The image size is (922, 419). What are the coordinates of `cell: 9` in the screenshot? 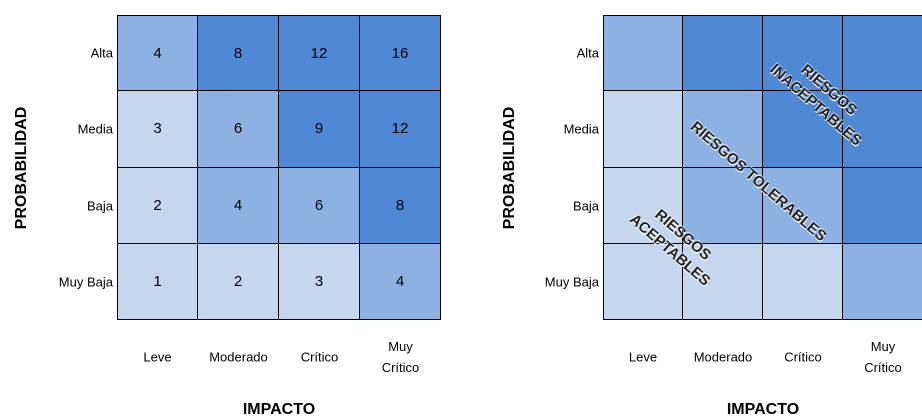 It's located at (319, 129).